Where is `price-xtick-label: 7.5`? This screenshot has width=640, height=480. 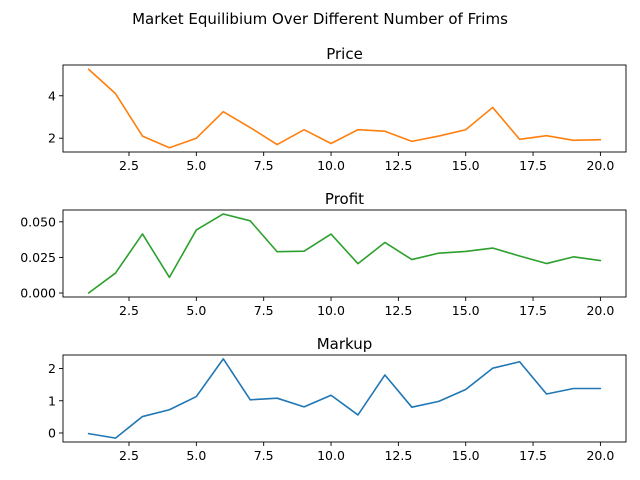 price-xtick-label: 7.5 is located at coordinates (264, 165).